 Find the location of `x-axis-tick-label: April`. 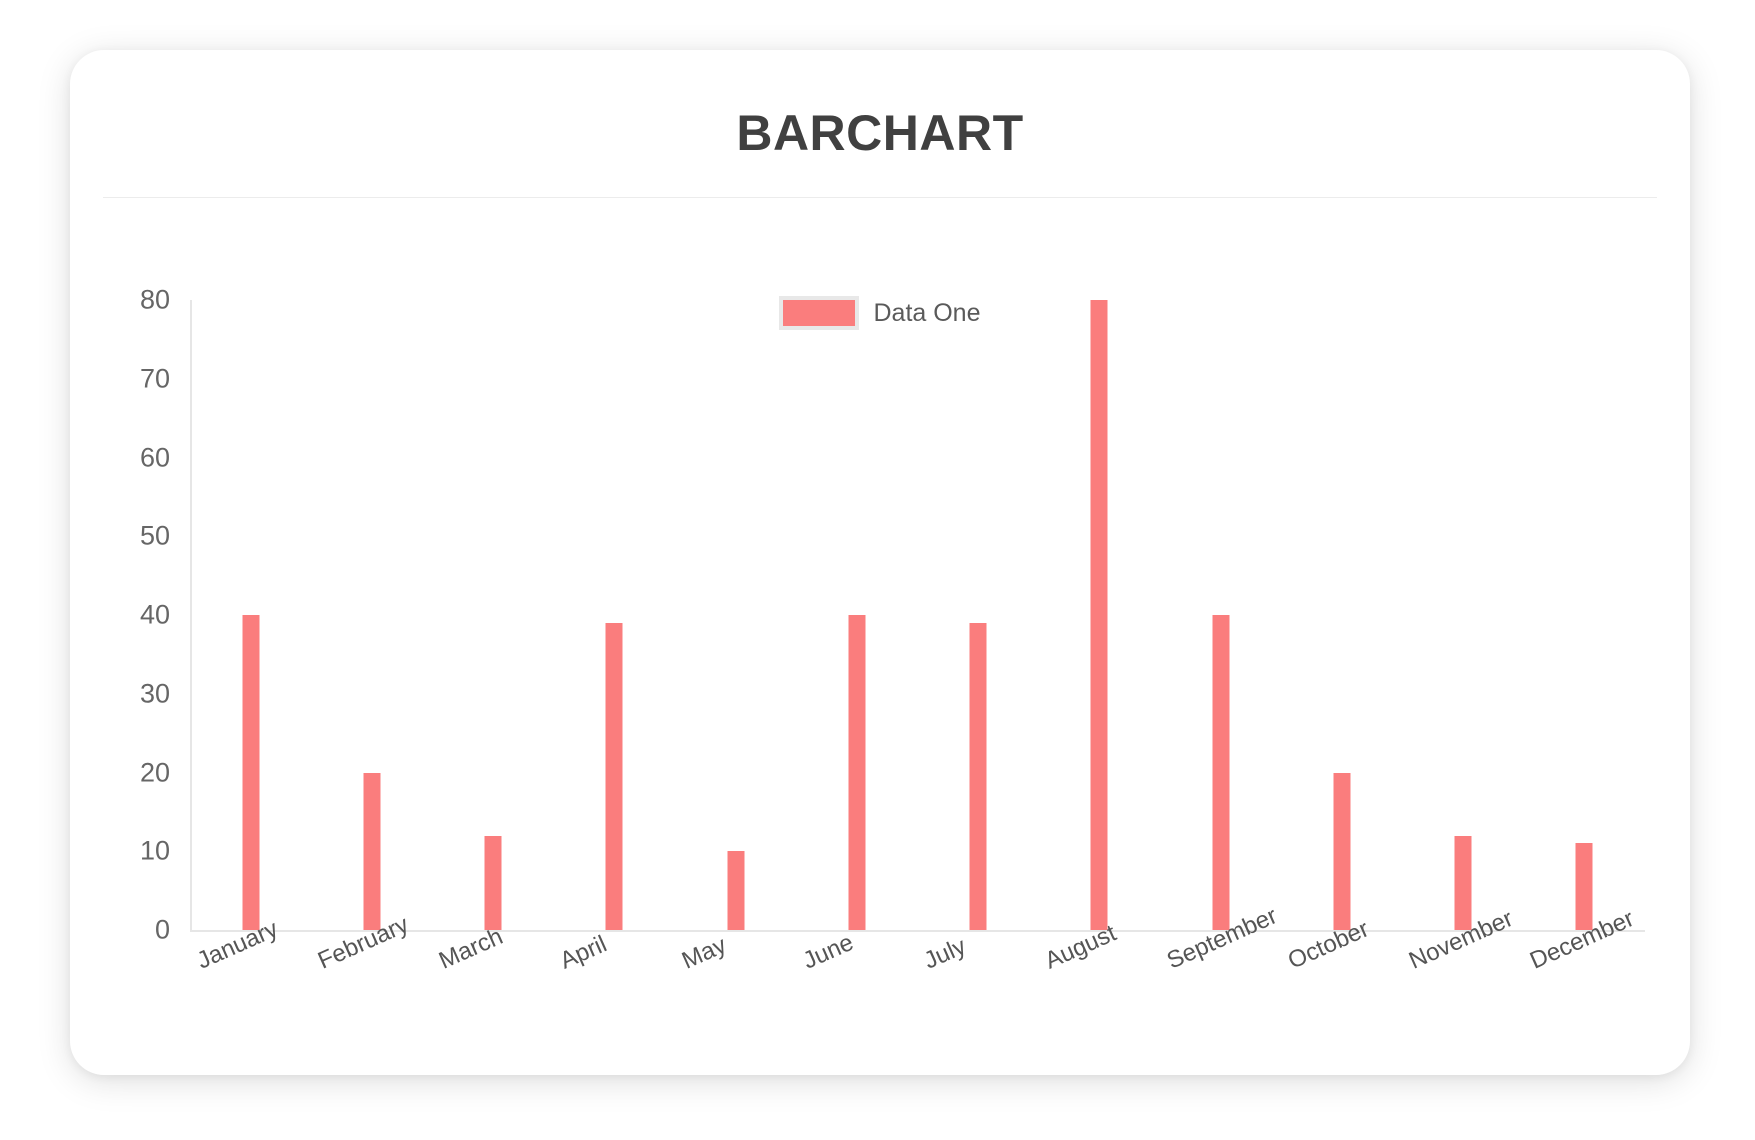

x-axis-tick-label: April is located at coordinates (584, 952).